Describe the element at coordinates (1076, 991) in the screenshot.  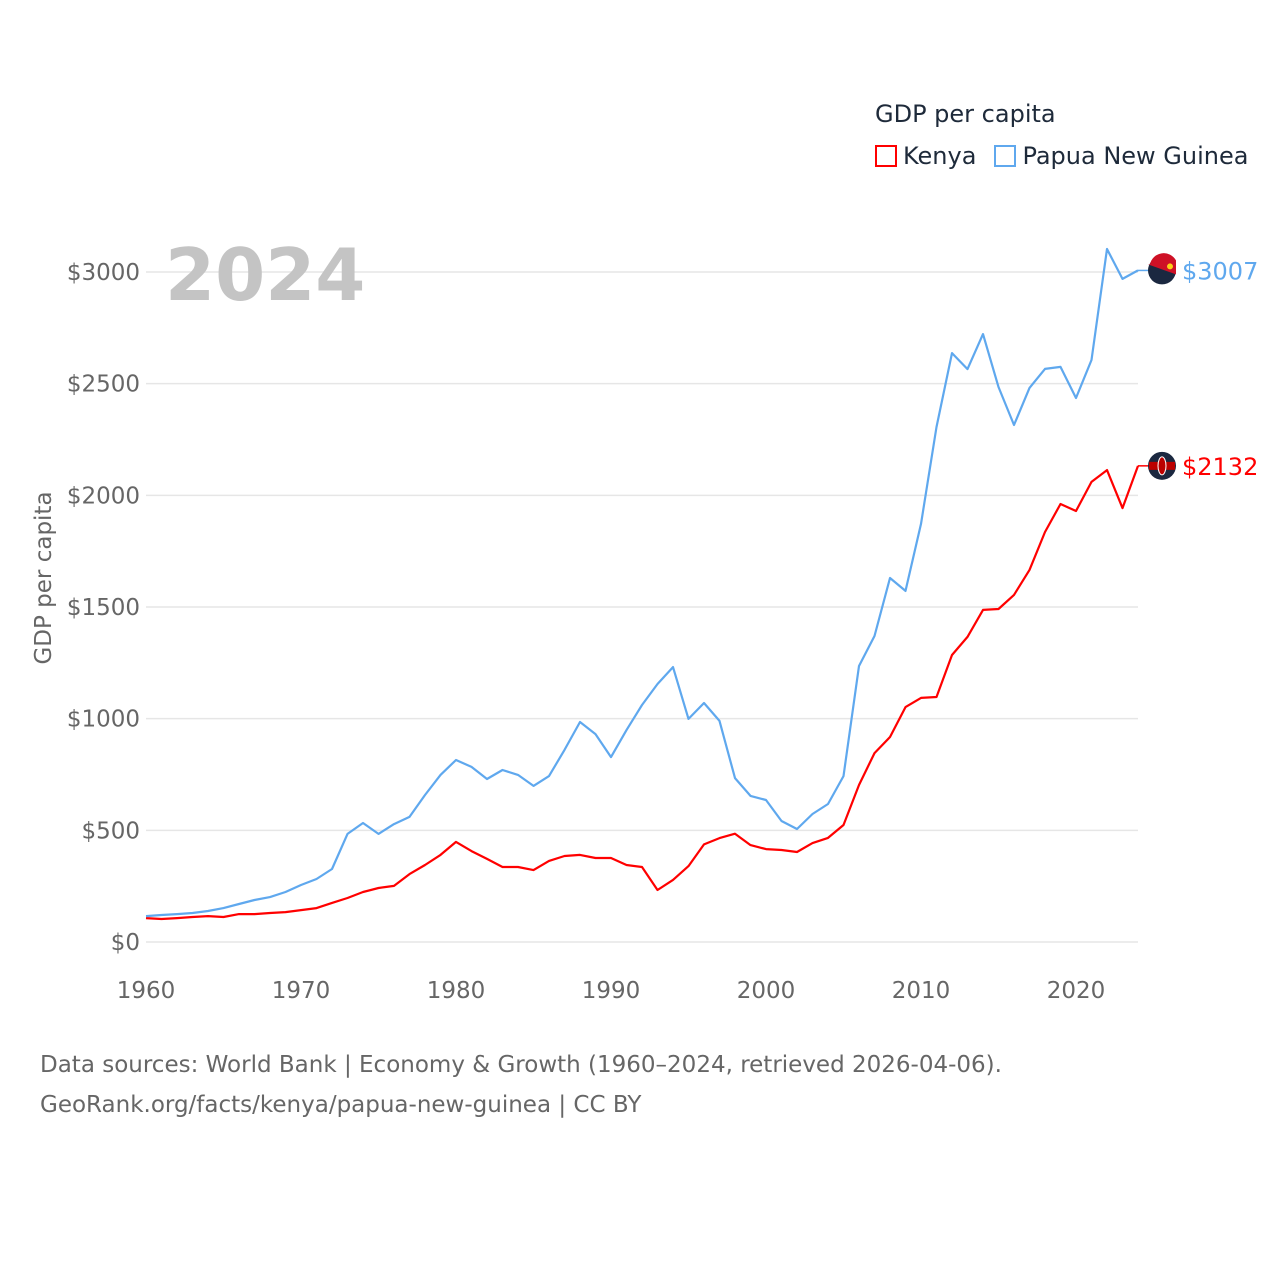
I see `x-tick-label: 2020` at that location.